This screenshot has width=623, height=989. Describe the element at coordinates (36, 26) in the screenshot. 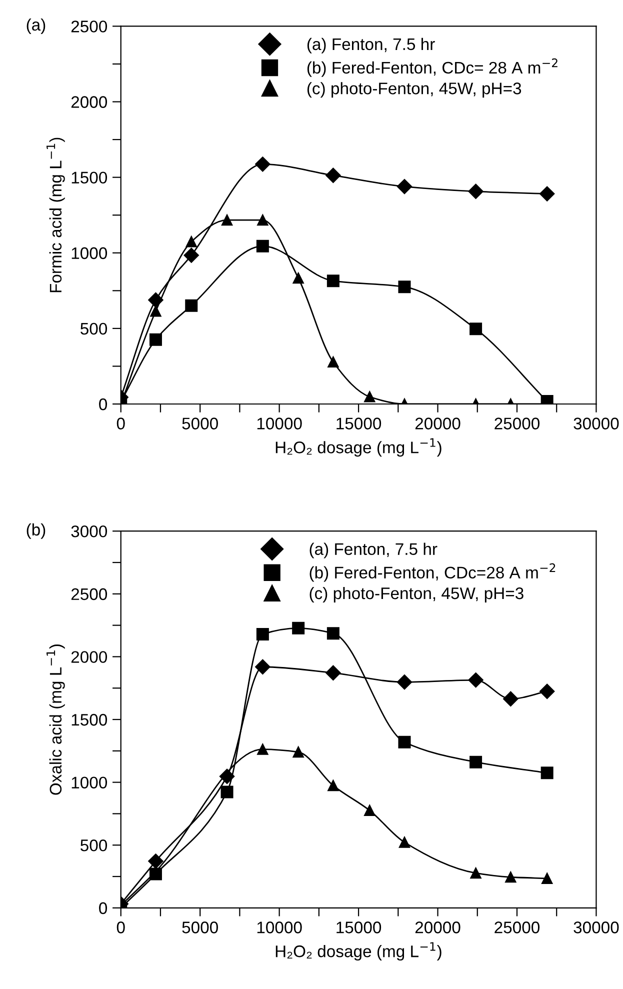

I see `text: (a)` at that location.